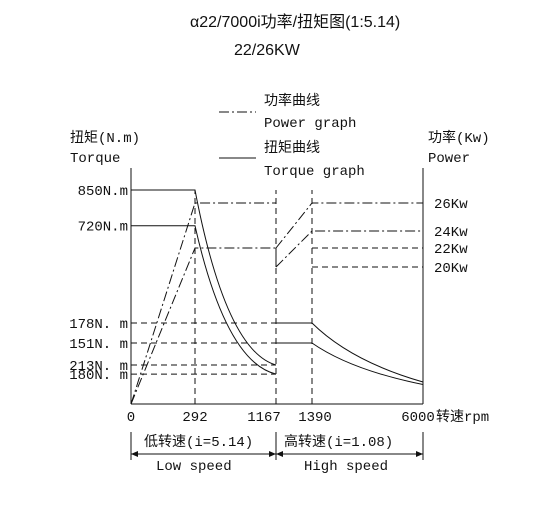  I want to click on rpm-tick-label: 1390, so click(315, 418).